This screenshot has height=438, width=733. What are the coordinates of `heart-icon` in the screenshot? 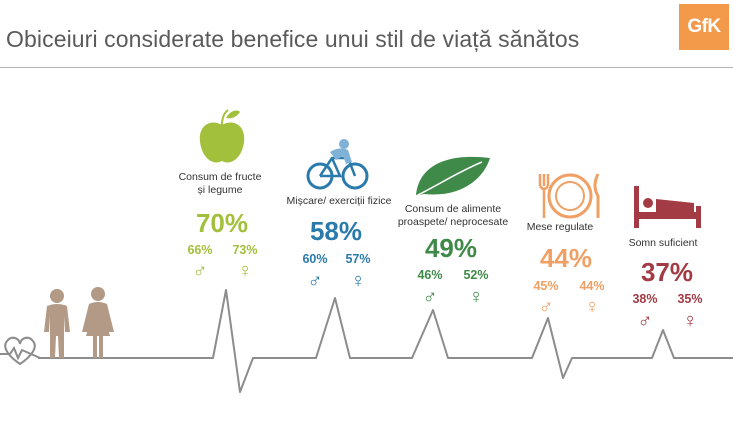 It's located at (20, 351).